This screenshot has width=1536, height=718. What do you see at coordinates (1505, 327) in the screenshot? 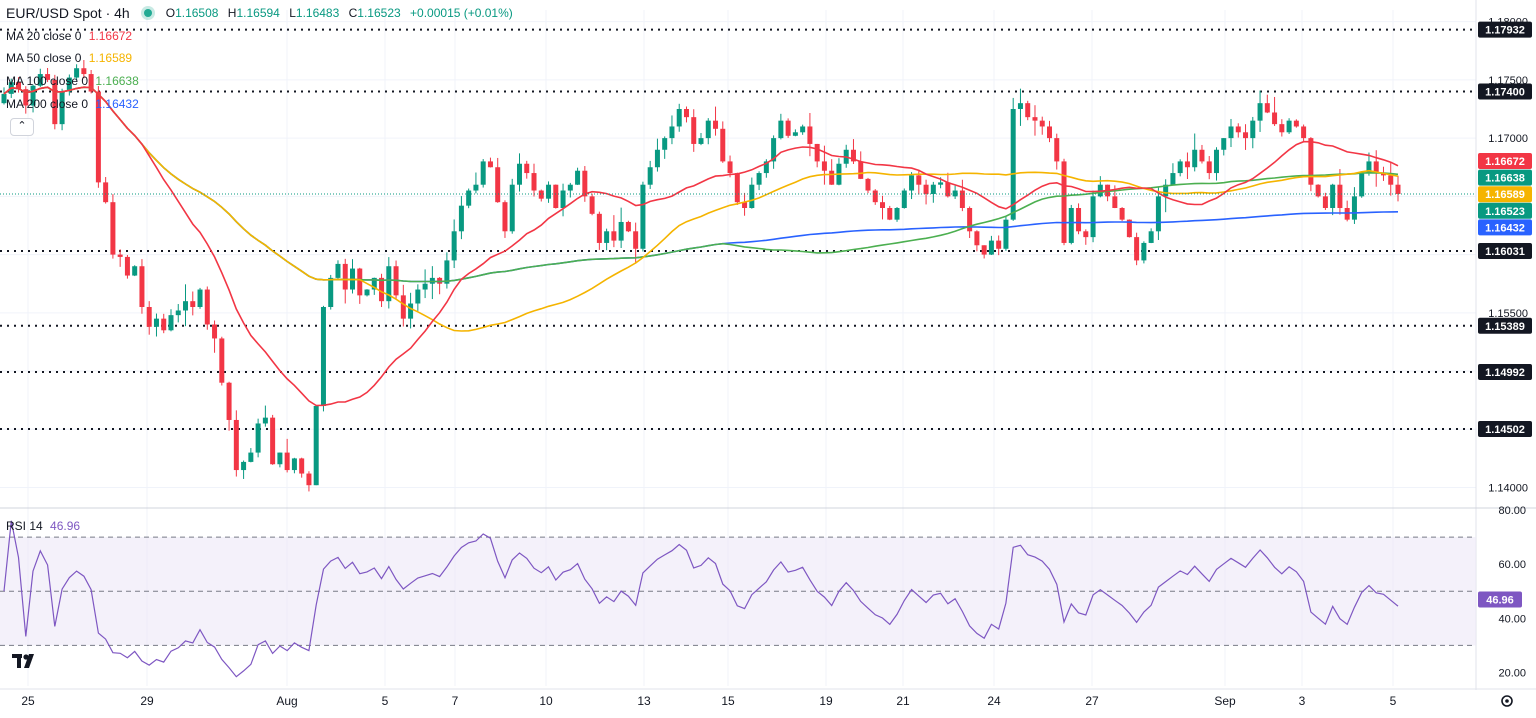
I see `level-tag-label: 1.15389` at bounding box center [1505, 327].